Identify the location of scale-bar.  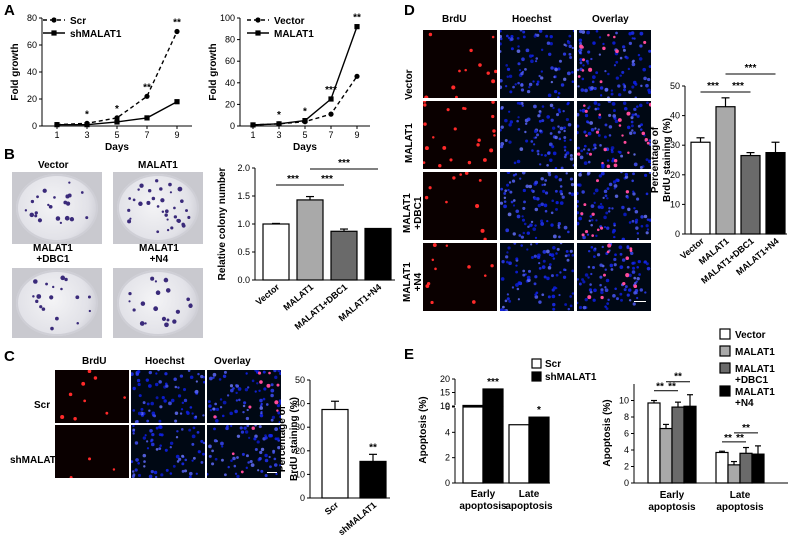
(640, 301).